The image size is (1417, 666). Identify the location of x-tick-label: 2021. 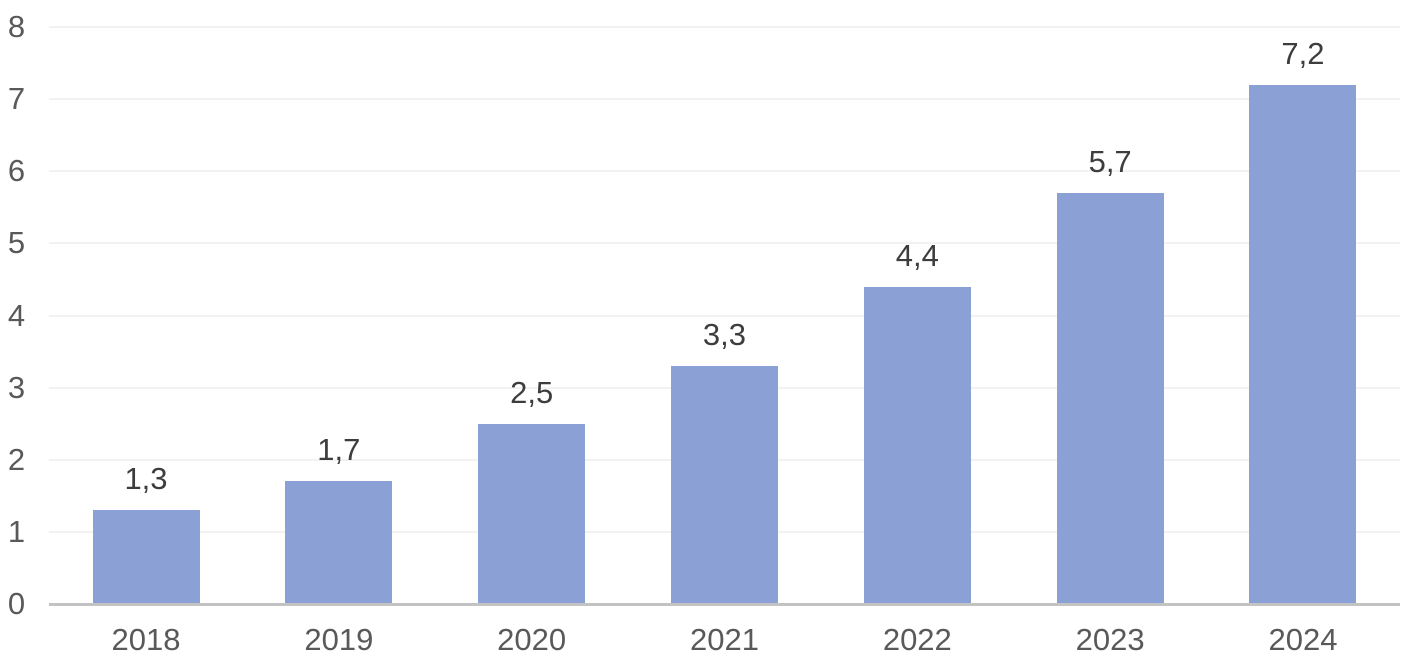
(724, 639).